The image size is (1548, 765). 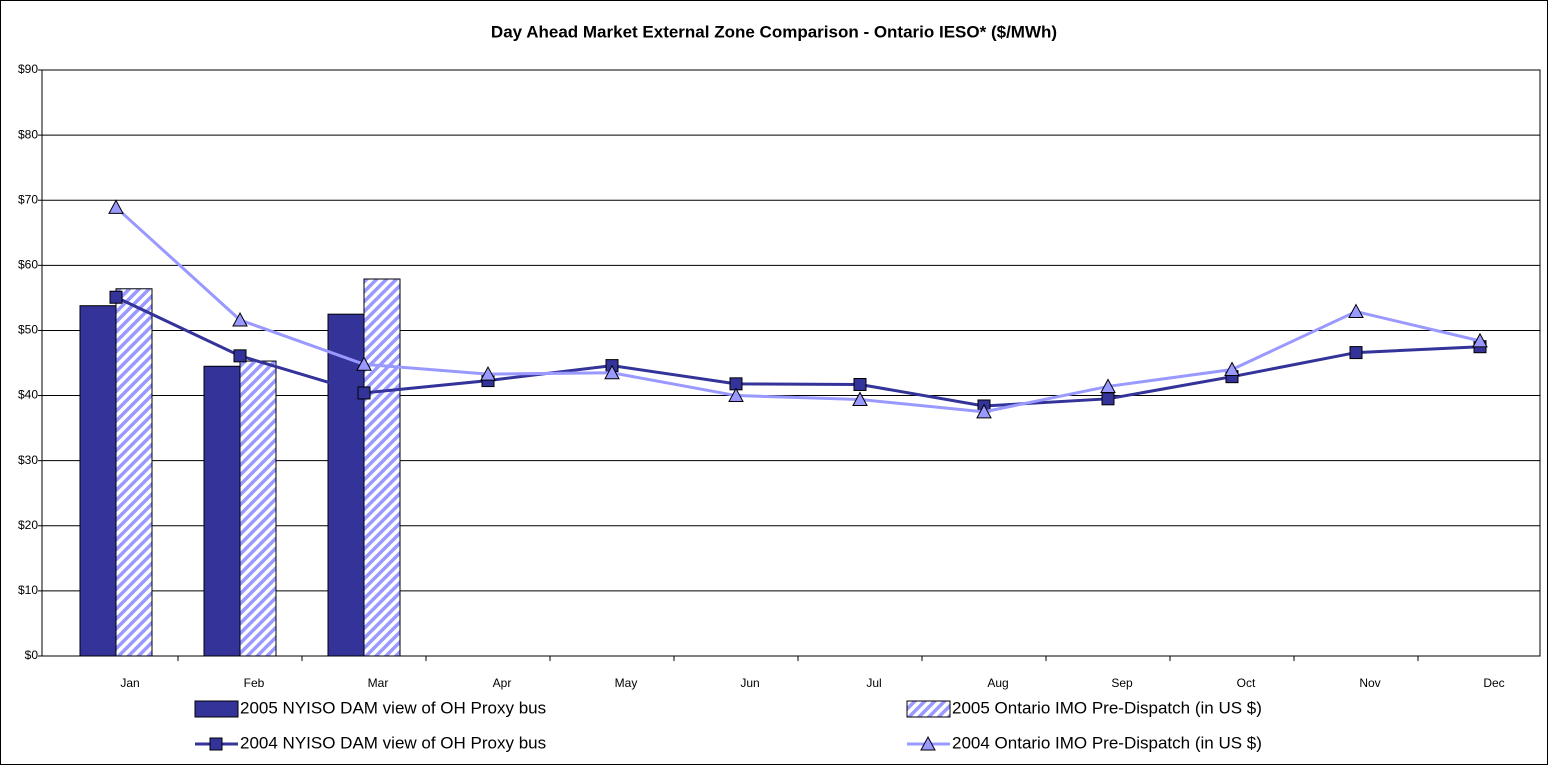 What do you see at coordinates (1122, 683) in the screenshot?
I see `x-tick-label: Sep` at bounding box center [1122, 683].